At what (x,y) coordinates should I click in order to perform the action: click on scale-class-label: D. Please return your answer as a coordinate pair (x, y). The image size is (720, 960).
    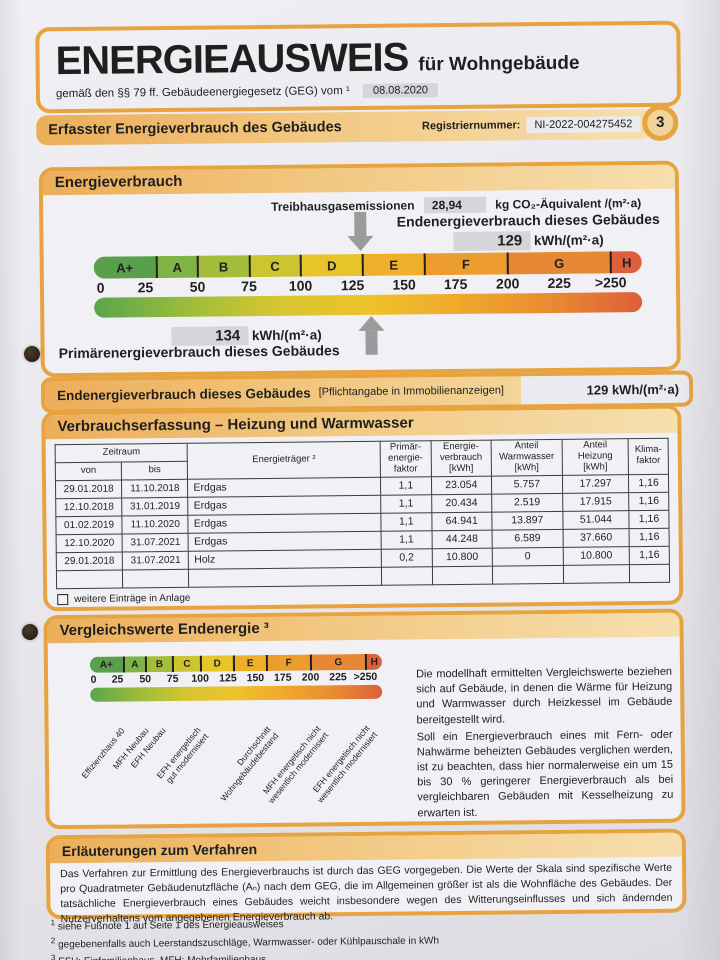
    Looking at the image, I should click on (331, 265).